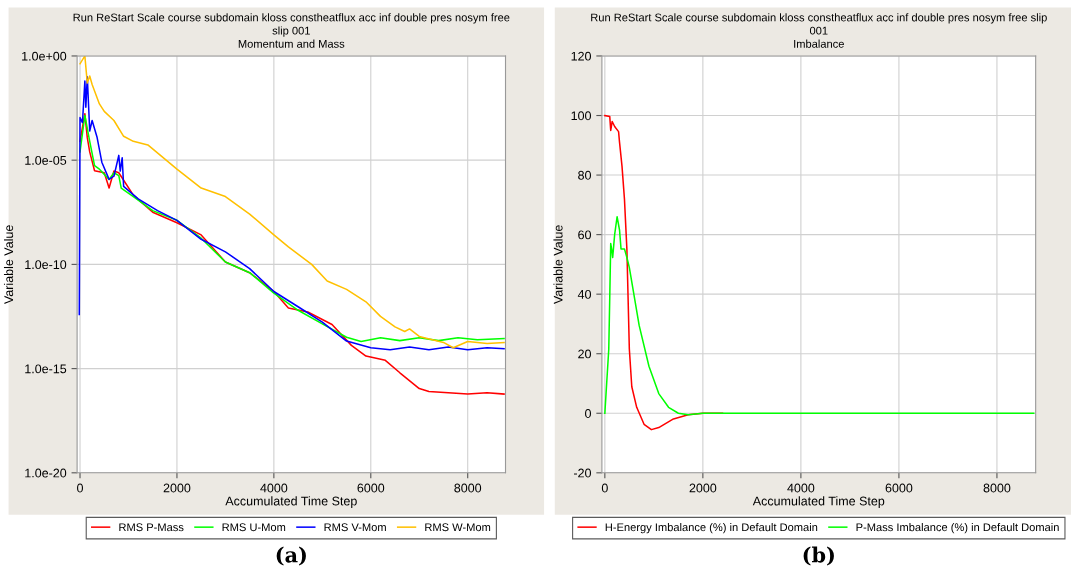 The height and width of the screenshot is (583, 1071). Describe the element at coordinates (711, 528) in the screenshot. I see `legend-label: H-Energy Imbalance (%) in Default Domain` at that location.